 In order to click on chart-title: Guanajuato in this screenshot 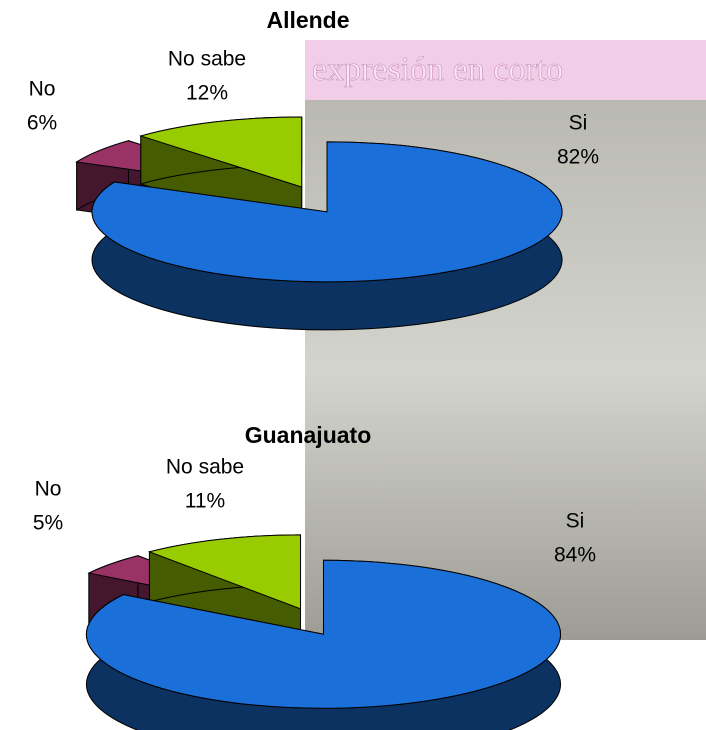, I will do `click(308, 435)`.